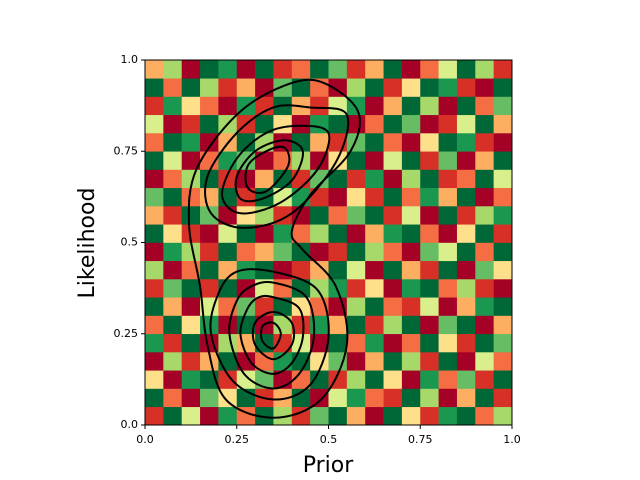 This screenshot has width=640, height=480. What do you see at coordinates (145, 439) in the screenshot?
I see `x-tick-label: 0.0` at bounding box center [145, 439].